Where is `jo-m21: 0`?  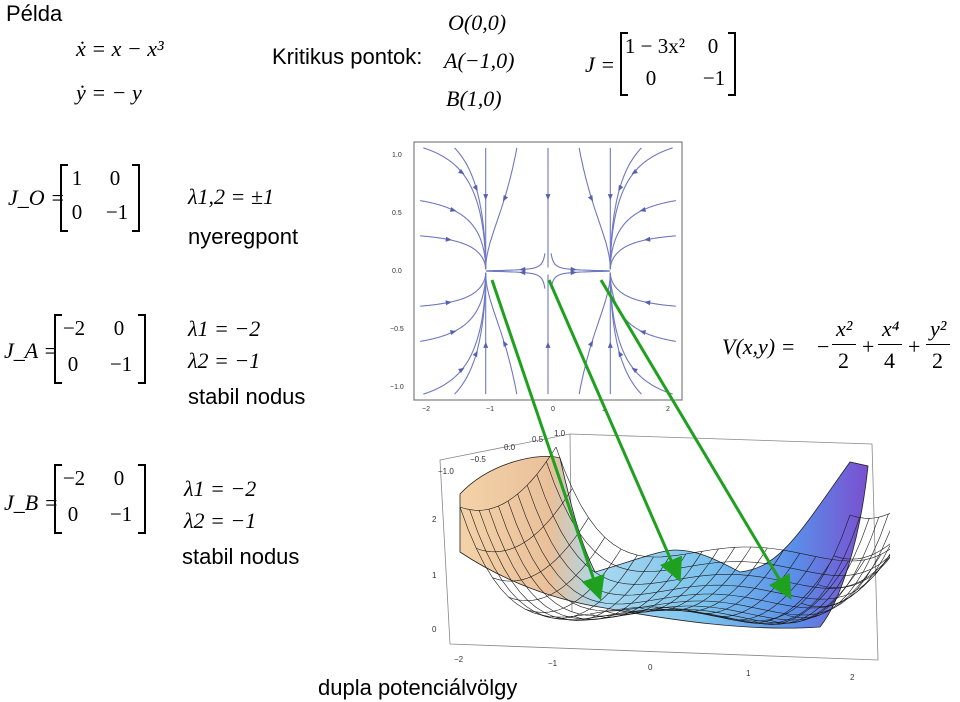 jo-m21: 0 is located at coordinates (77, 212).